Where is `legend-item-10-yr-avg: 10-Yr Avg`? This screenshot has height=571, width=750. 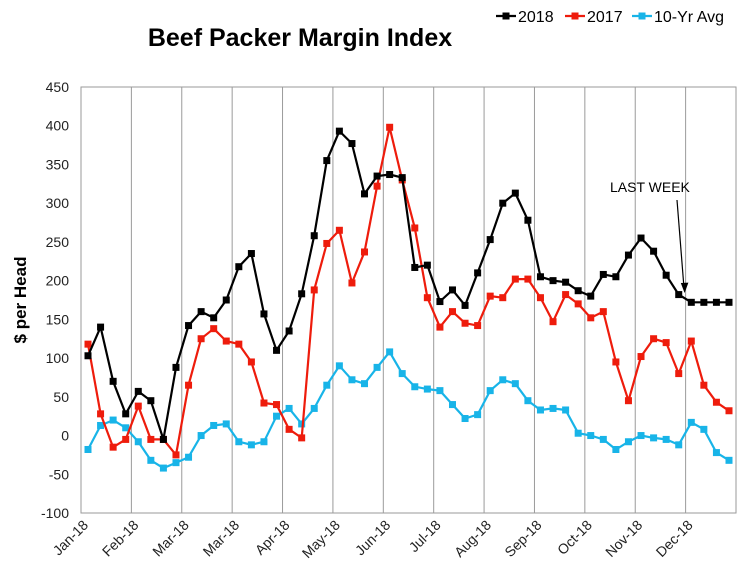
legend-item-10-yr-avg: 10-Yr Avg is located at coordinates (678, 17).